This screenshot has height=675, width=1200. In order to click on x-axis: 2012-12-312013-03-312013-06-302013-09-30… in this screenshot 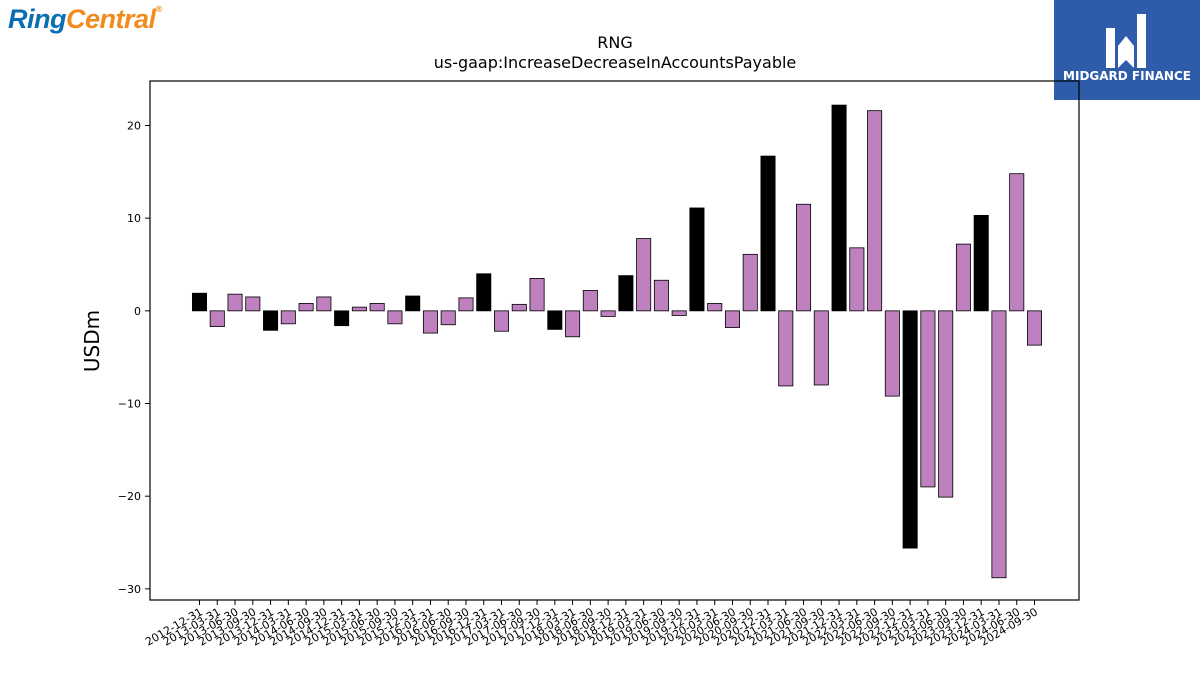, I will do `click(591, 624)`.